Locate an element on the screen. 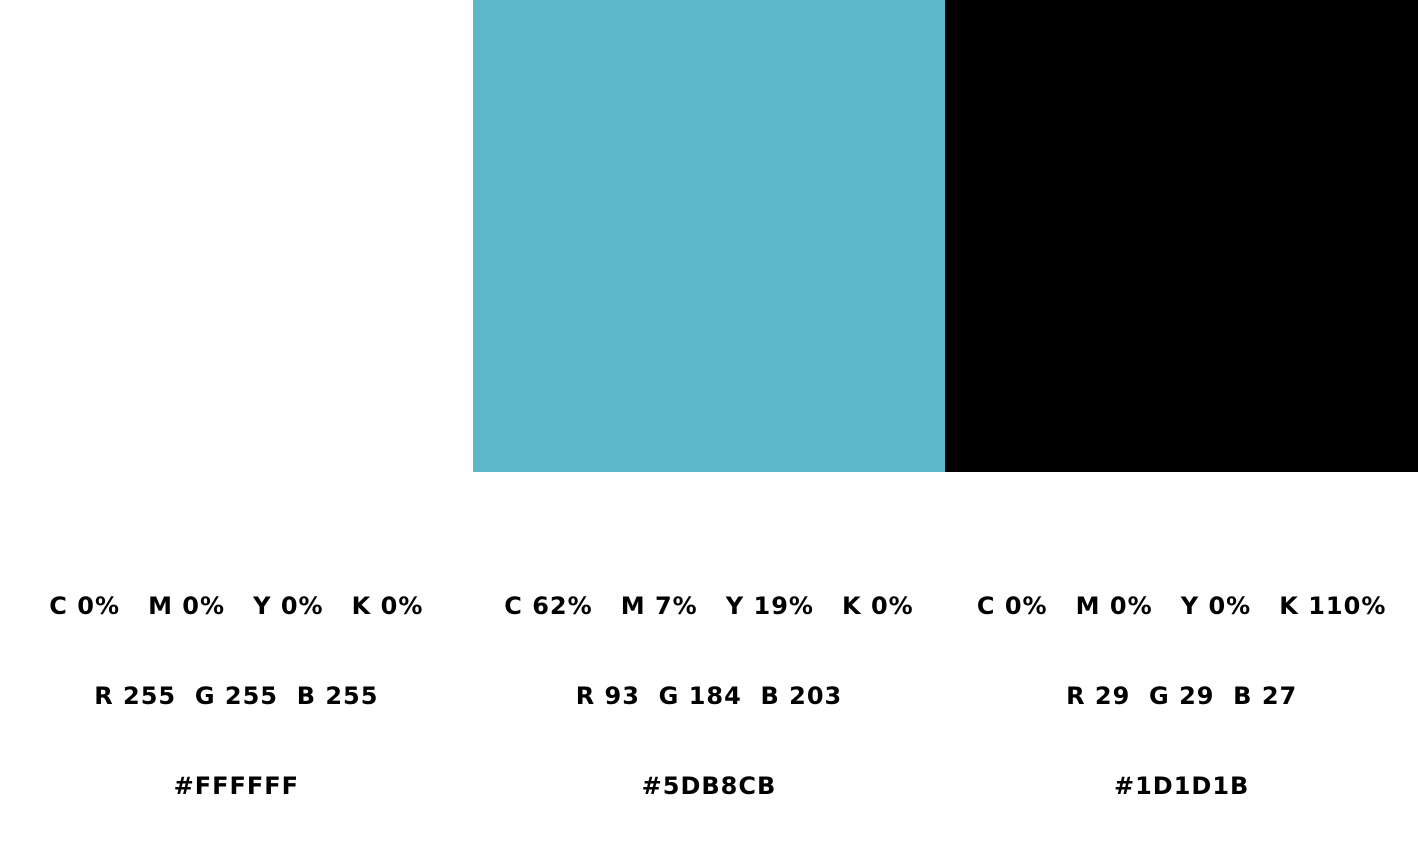 This screenshot has height=861, width=1418. hex-label: #1D1D1B is located at coordinates (1181, 786).